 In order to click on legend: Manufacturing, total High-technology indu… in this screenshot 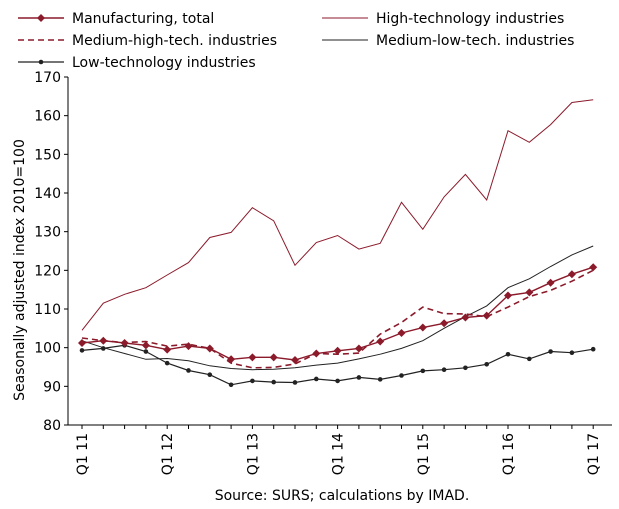, I will do `click(296, 41)`.